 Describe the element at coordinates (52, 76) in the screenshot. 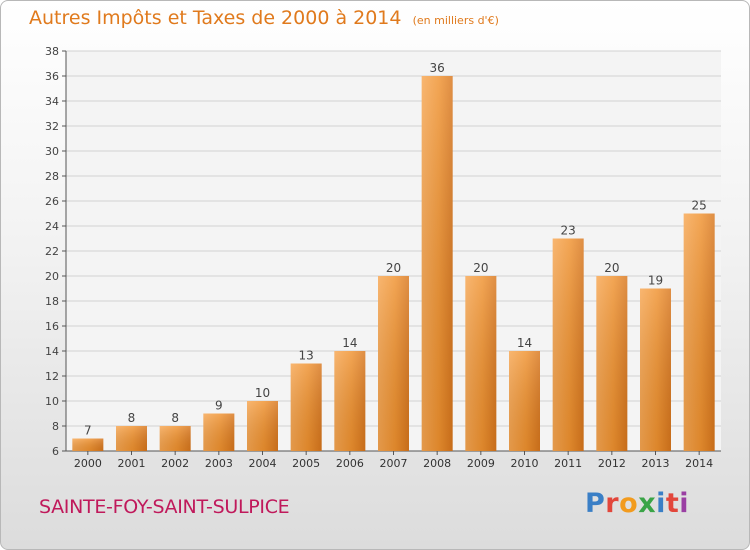

I see `y-tick-label: 36` at that location.